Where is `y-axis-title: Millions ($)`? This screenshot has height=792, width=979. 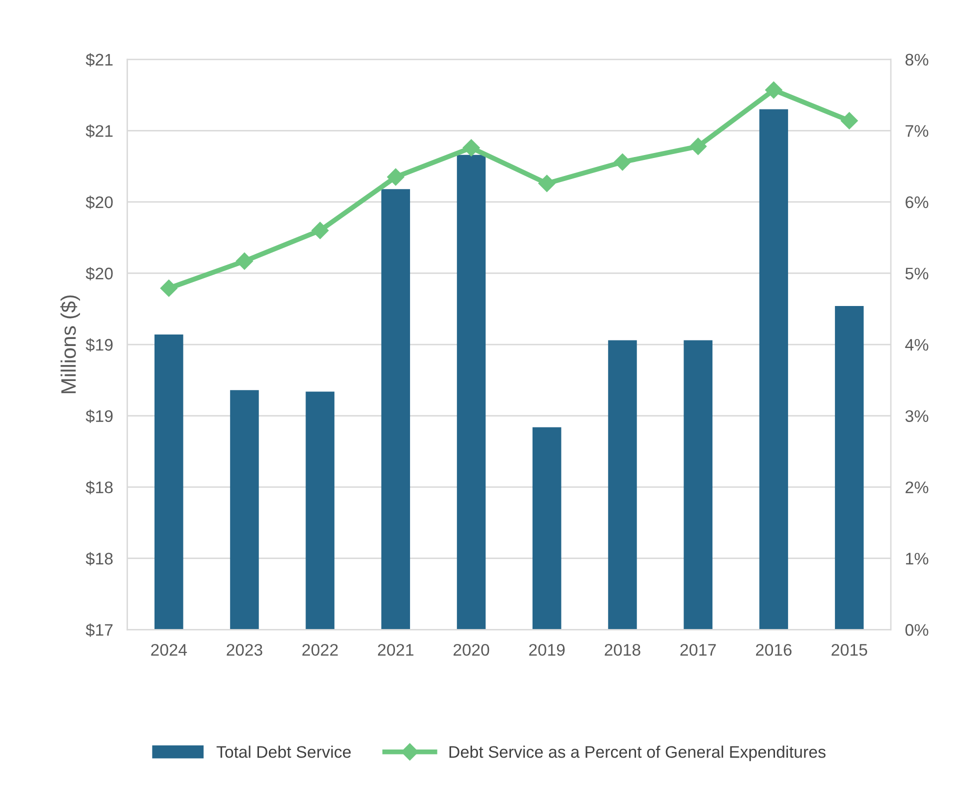
y-axis-title: Millions ($) is located at coordinates (70, 344).